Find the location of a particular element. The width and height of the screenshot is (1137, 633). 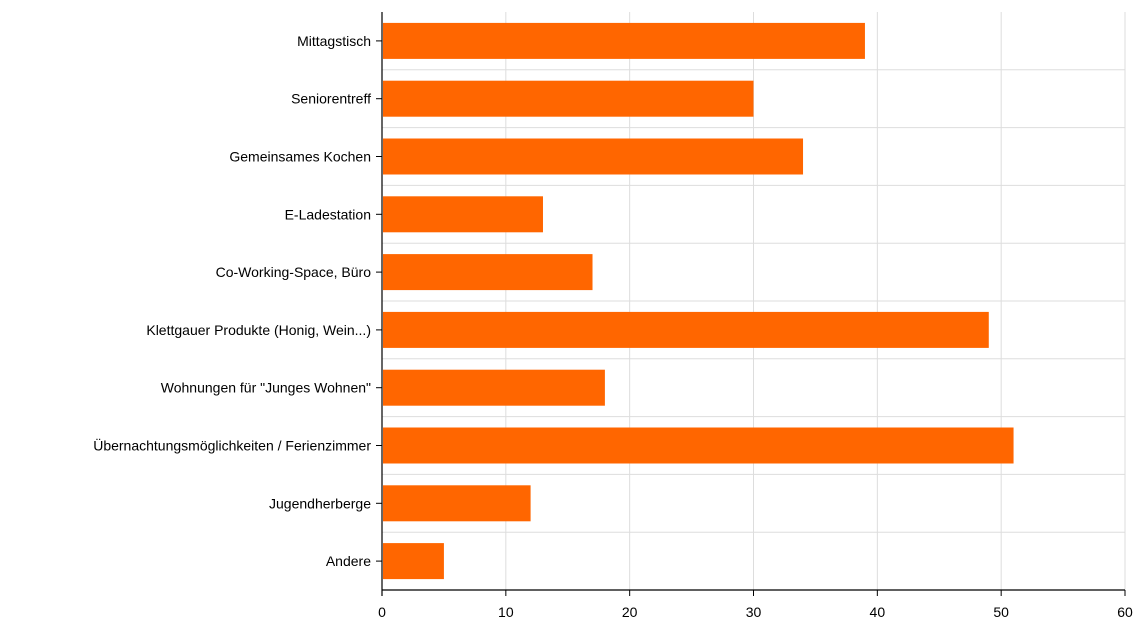

x-tick-label: 20 is located at coordinates (630, 612).